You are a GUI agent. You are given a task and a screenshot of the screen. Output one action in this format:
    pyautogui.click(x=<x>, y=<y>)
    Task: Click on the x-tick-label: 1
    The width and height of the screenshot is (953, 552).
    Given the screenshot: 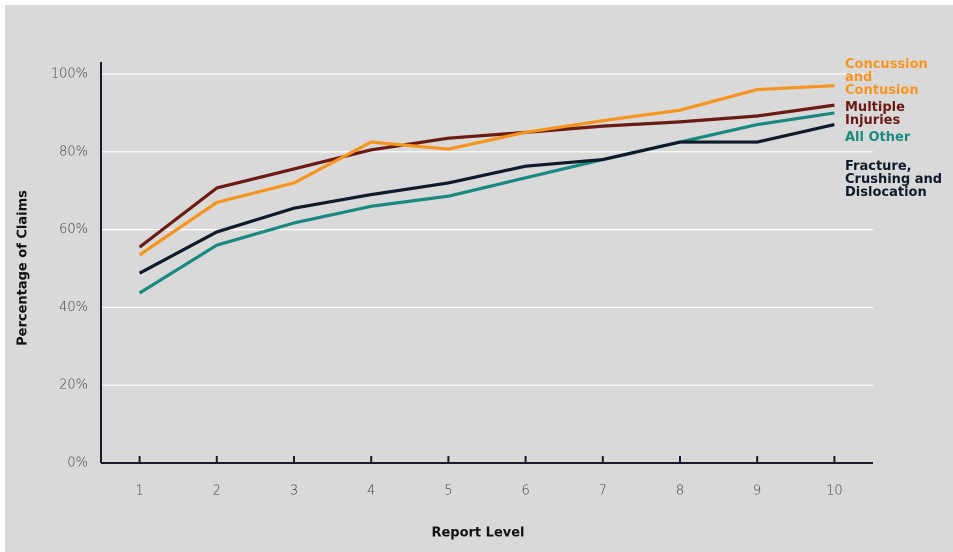 What is the action you would take?
    pyautogui.click(x=139, y=491)
    